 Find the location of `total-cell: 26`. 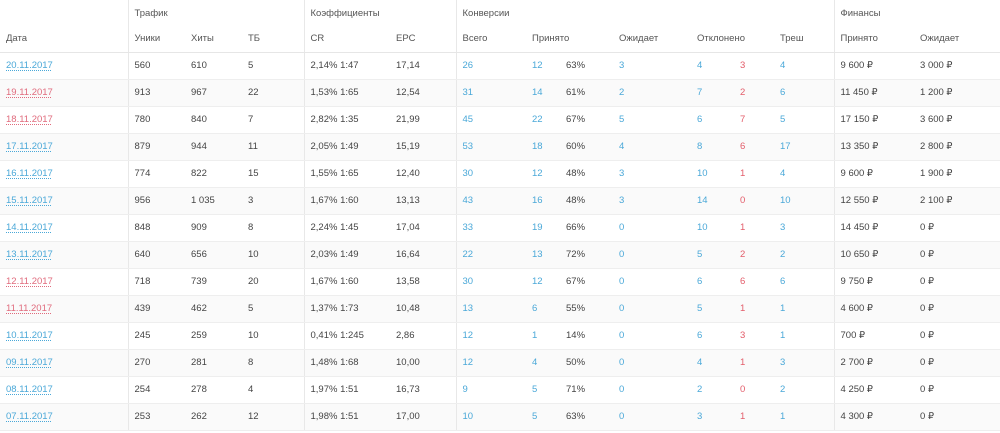

total-cell: 26 is located at coordinates (468, 65).